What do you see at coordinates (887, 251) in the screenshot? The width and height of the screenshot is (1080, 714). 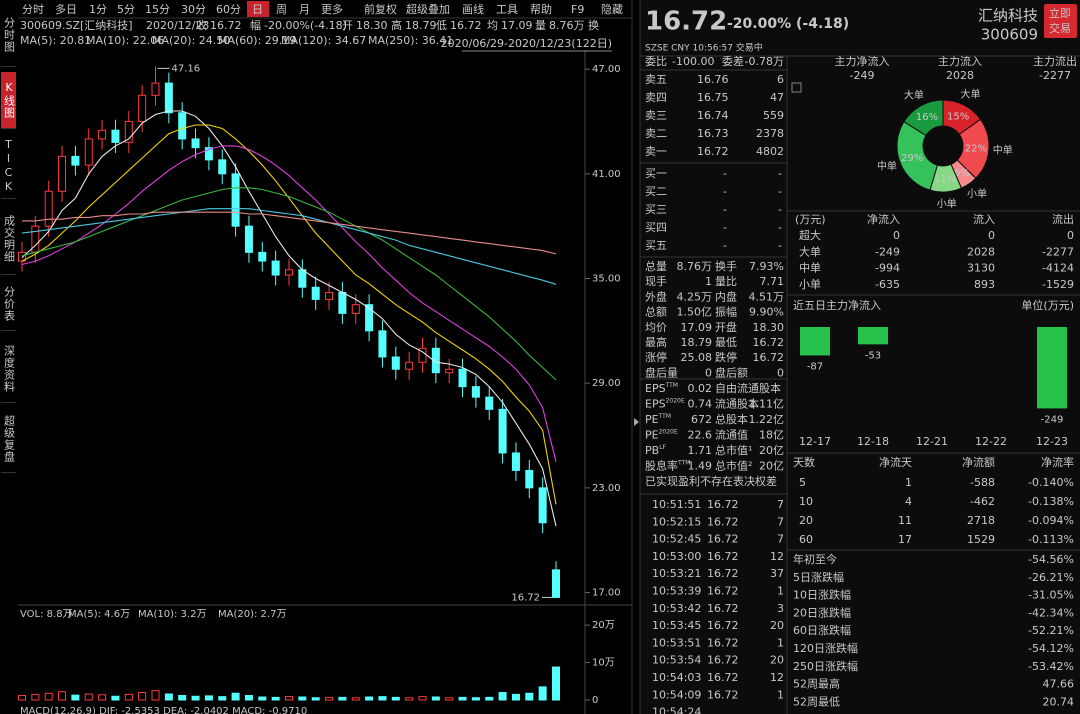 I see `table-value: -249` at bounding box center [887, 251].